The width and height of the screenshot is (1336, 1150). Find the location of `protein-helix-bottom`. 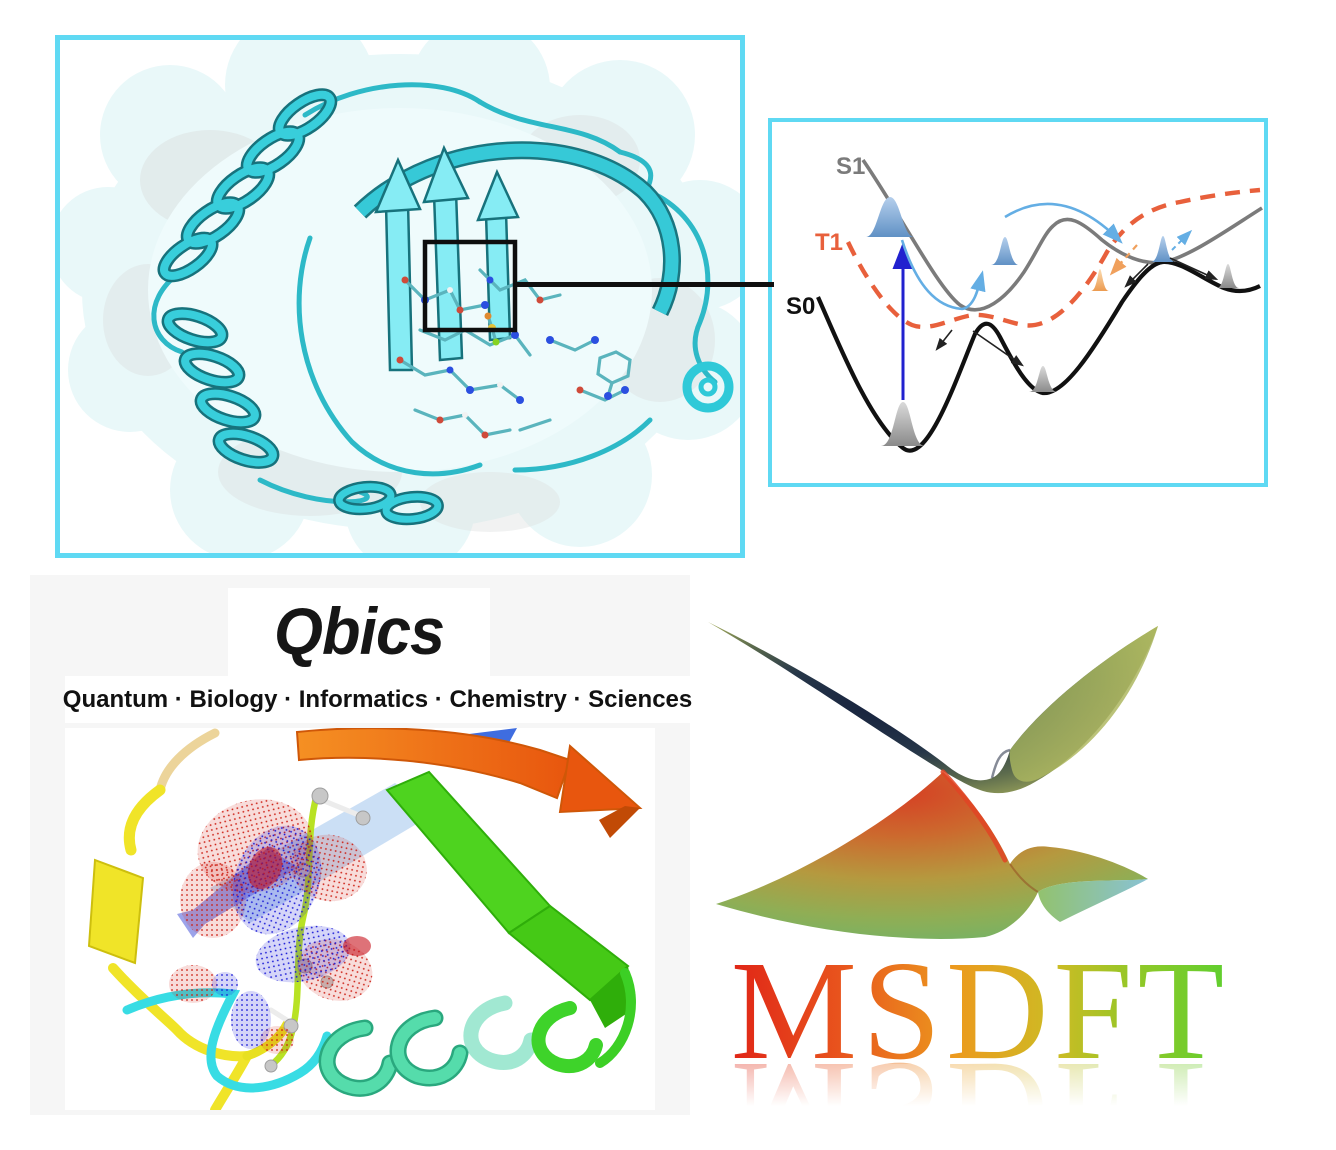

protein-helix-bottom is located at coordinates (388, 503).